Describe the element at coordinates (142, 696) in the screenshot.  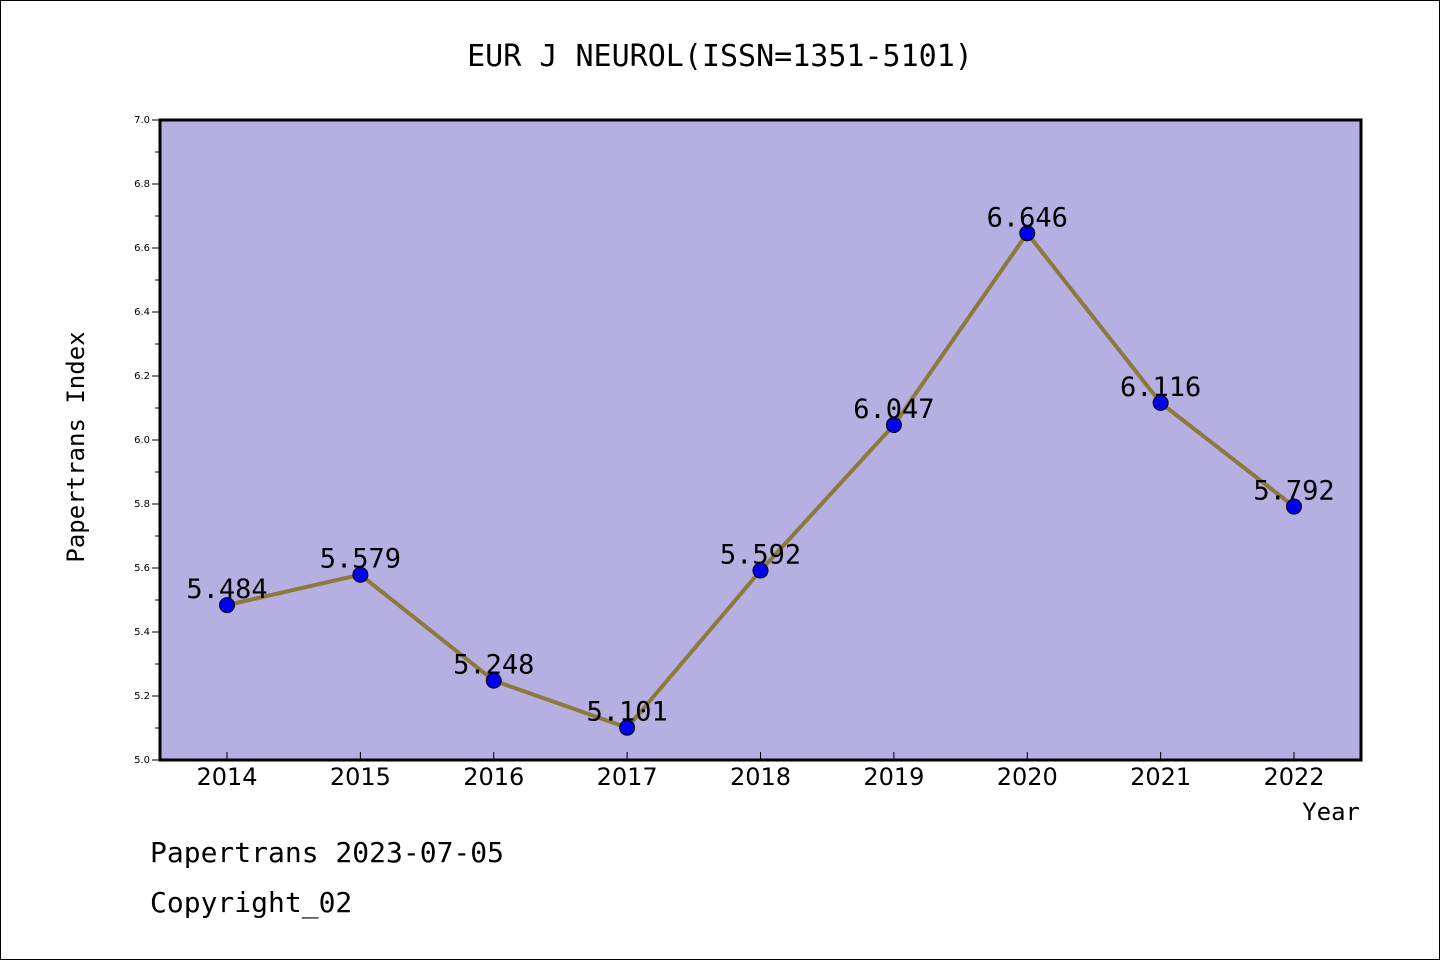
I see `y-tick-label: 5.2` at that location.